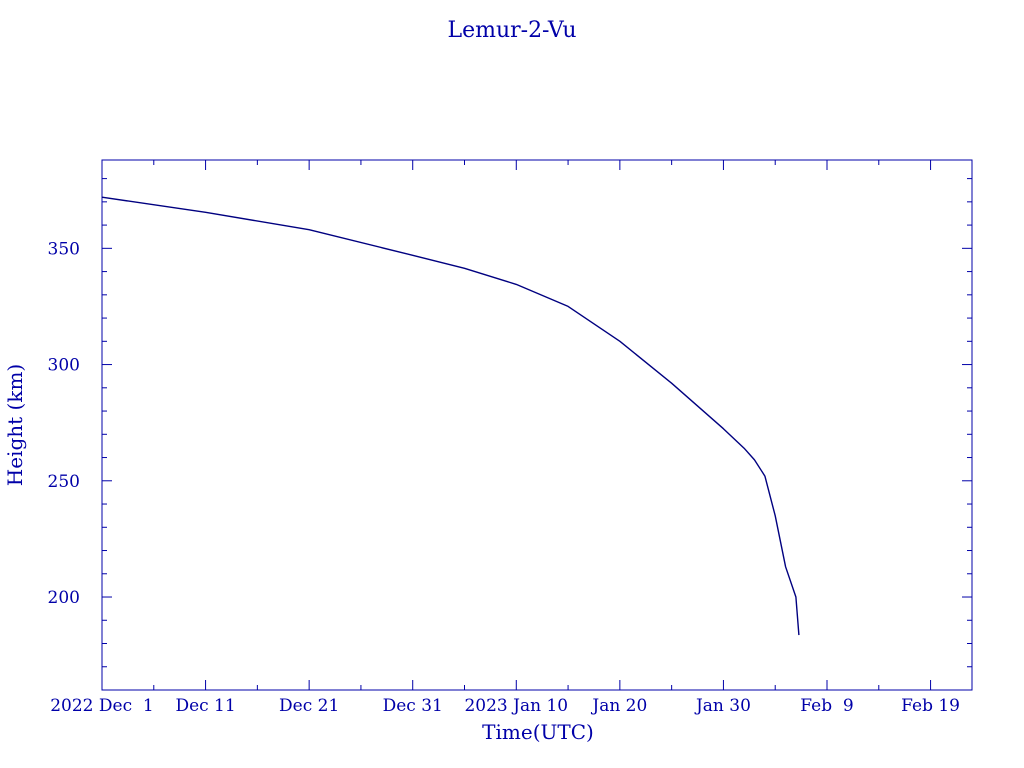 Image resolution: width=1024 pixels, height=768 pixels. I want to click on y-tick-label: 250, so click(64, 482).